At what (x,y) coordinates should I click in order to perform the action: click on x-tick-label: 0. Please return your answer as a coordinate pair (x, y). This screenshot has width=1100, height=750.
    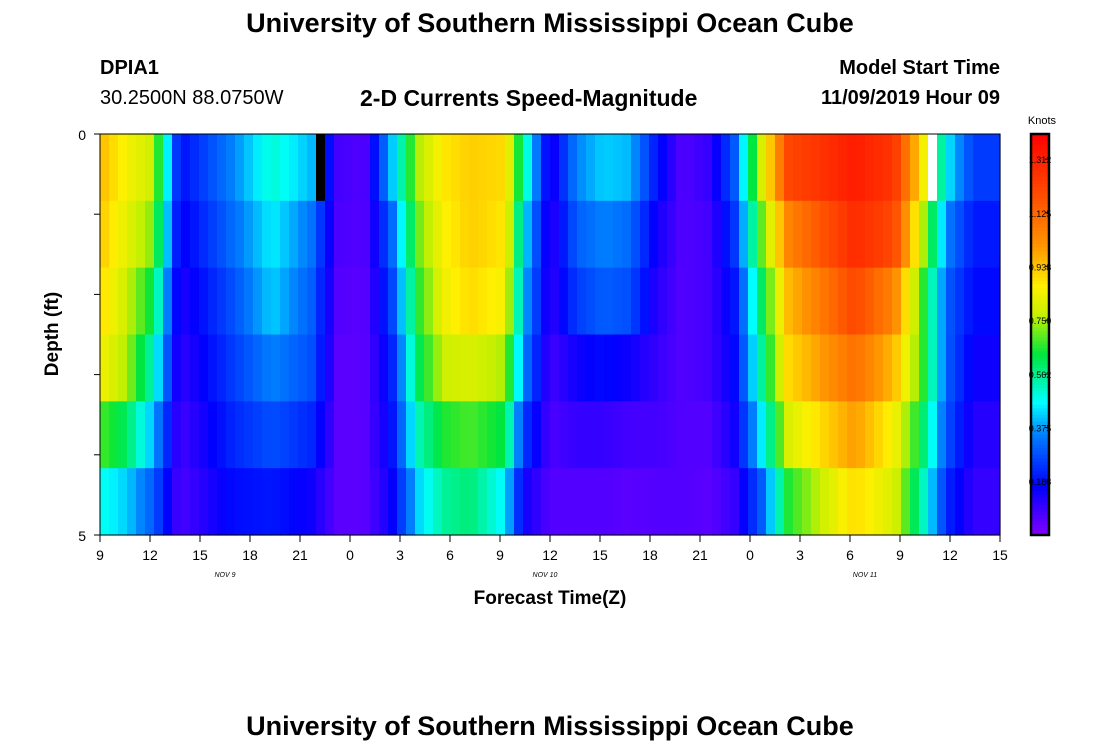
    Looking at the image, I should click on (750, 555).